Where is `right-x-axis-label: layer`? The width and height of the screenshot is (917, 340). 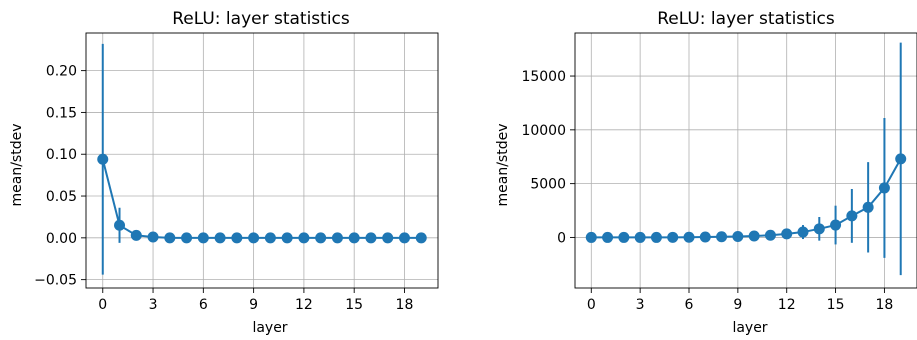
right-x-axis-label: layer is located at coordinates (749, 328).